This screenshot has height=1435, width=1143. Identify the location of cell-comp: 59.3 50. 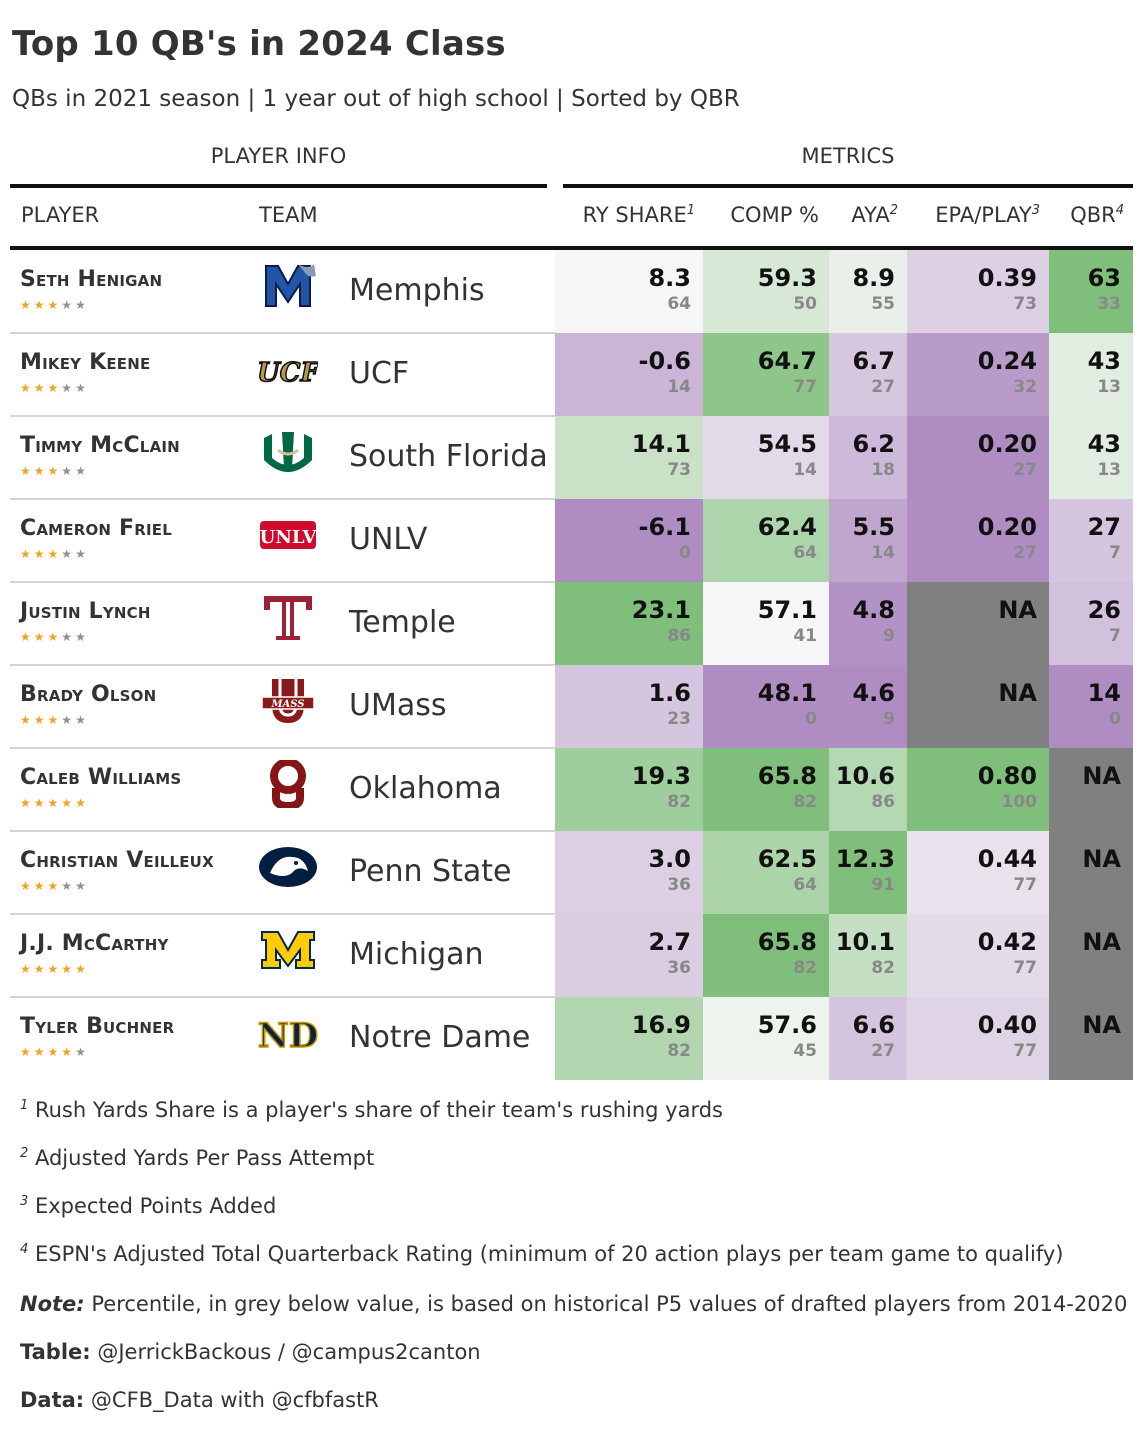
(766, 291).